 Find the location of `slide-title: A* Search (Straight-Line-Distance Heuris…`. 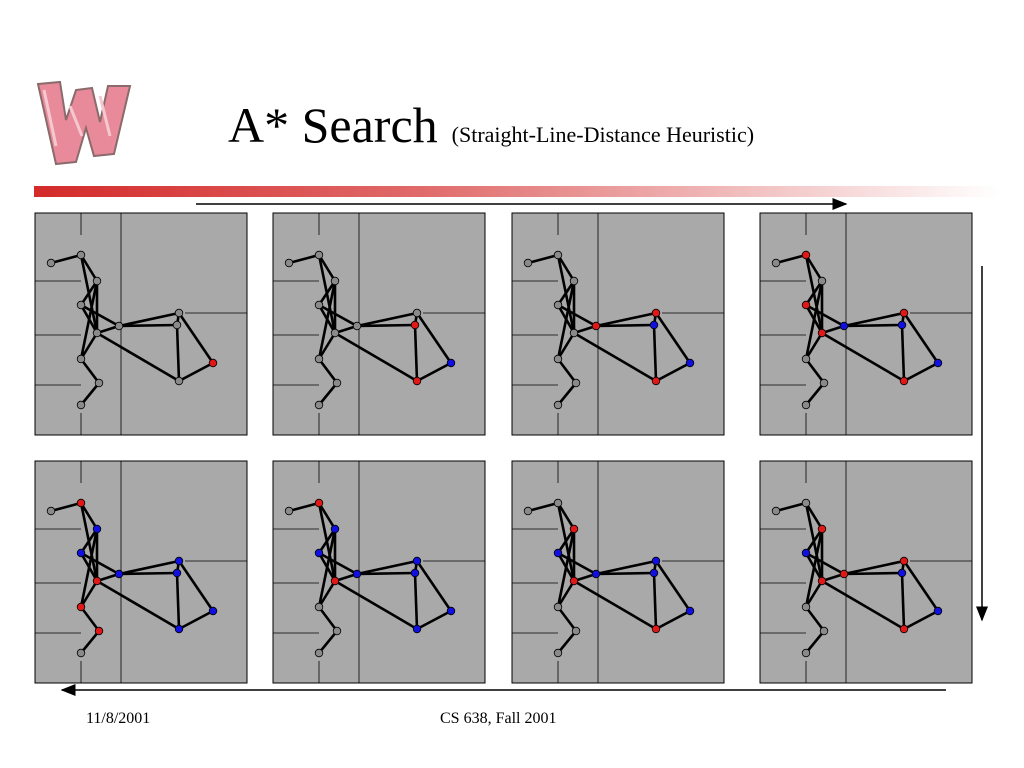

slide-title: A* Search (Straight-Line-Distance Heuris… is located at coordinates (491, 125).